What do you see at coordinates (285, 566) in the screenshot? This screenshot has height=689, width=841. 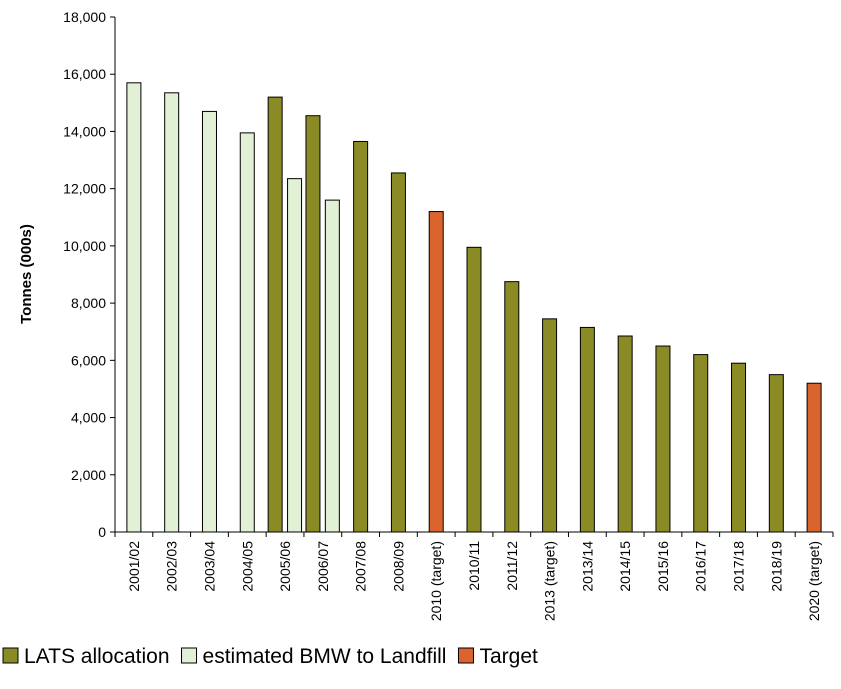 I see `x-tick-label: 2005/06` at bounding box center [285, 566].